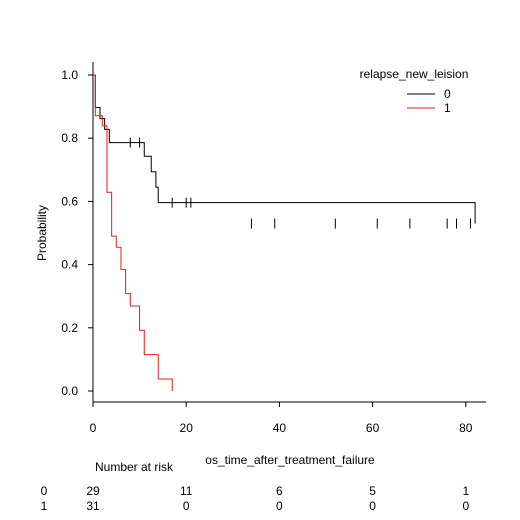 Image resolution: width=520 pixels, height=520 pixels. I want to click on legend-label-1: 1, so click(447, 108).